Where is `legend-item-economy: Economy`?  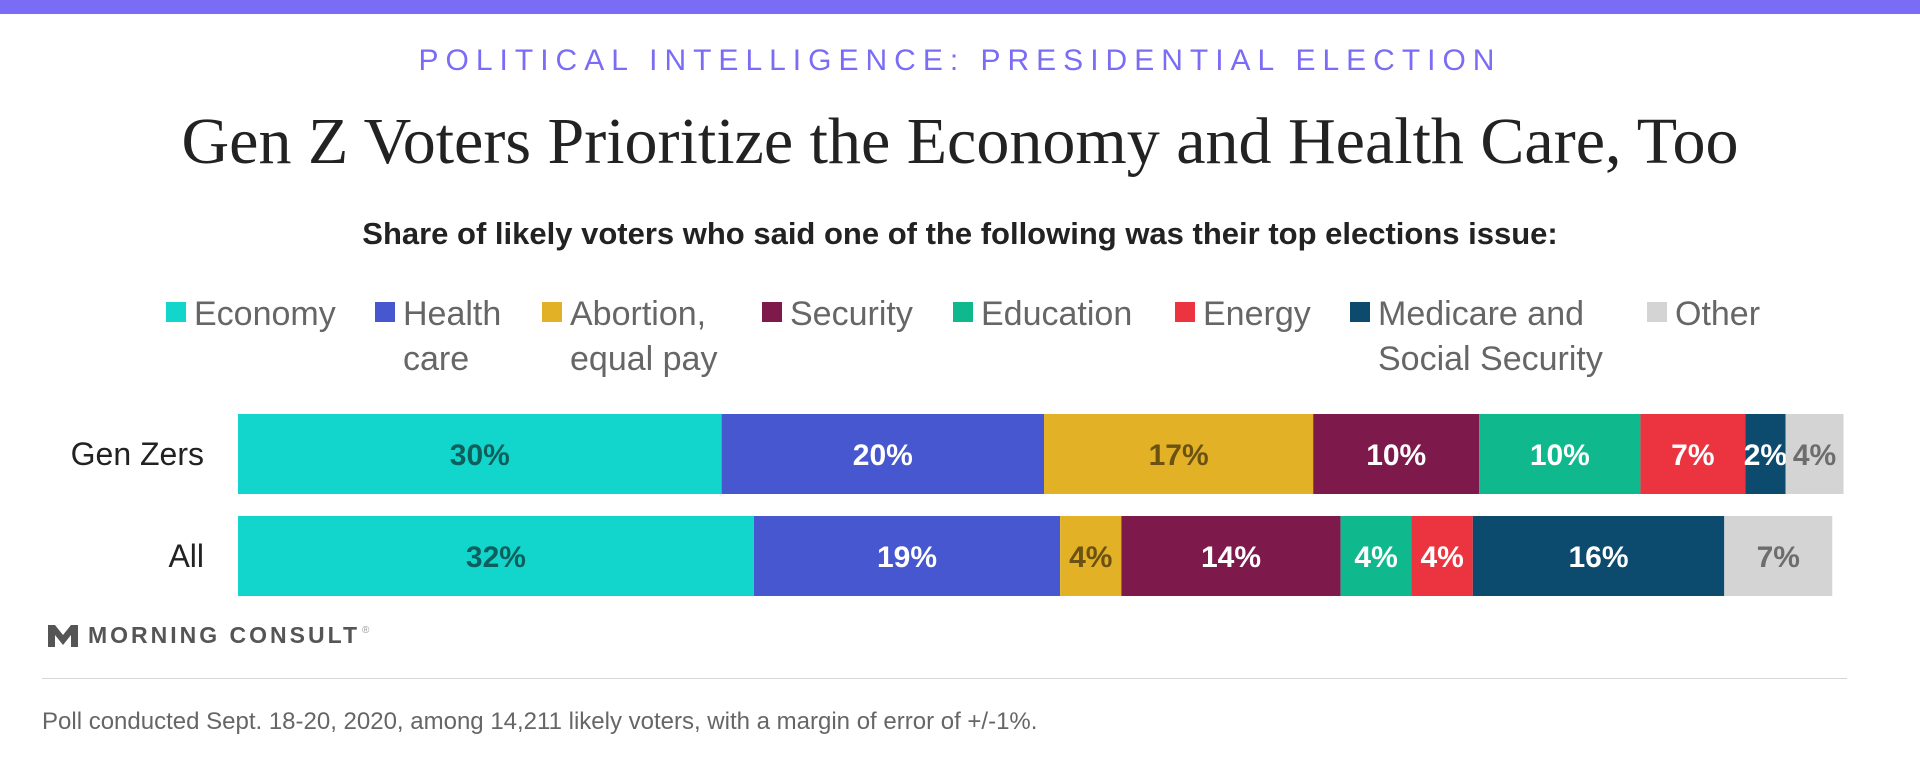
legend-item-economy: Economy is located at coordinates (251, 314).